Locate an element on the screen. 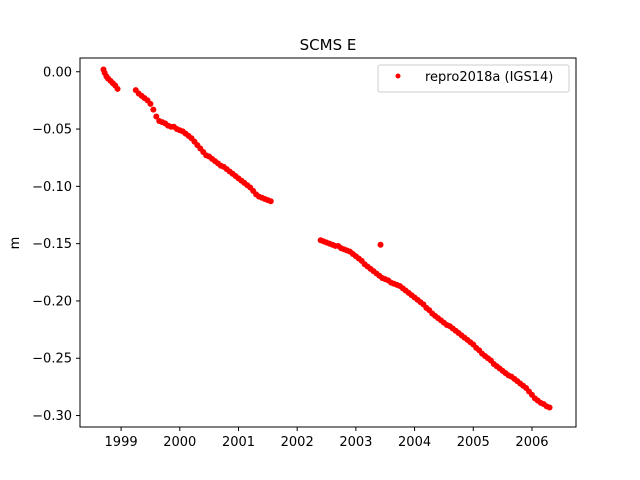  legend-box is located at coordinates (473, 78).